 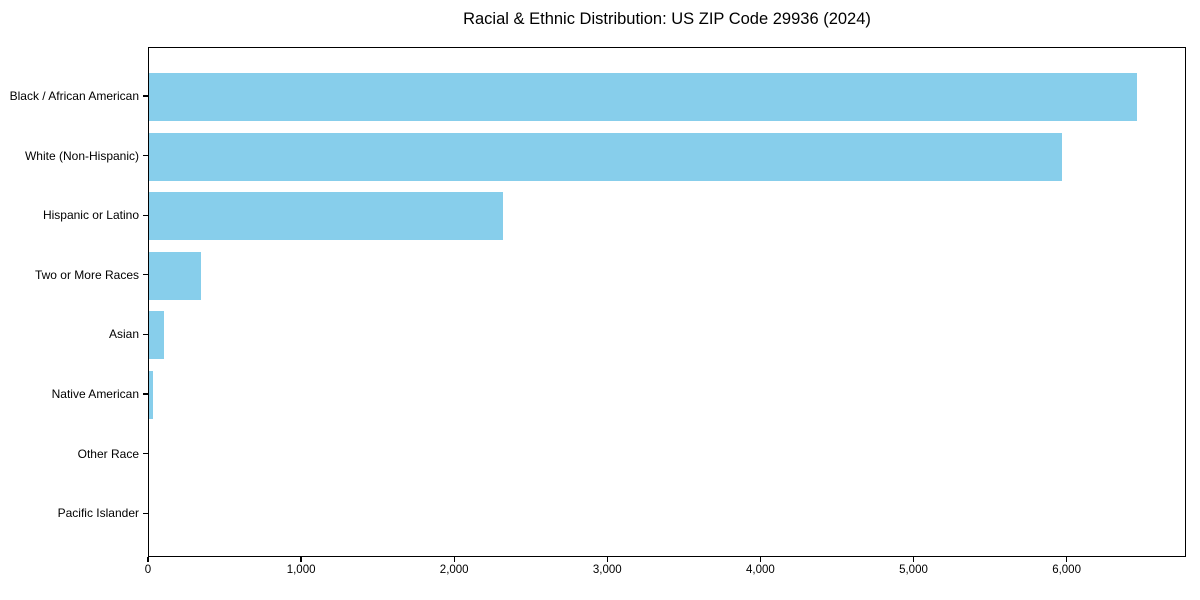 What do you see at coordinates (81, 155) in the screenshot?
I see `y-axis-label: White (Non-Hispanic)` at bounding box center [81, 155].